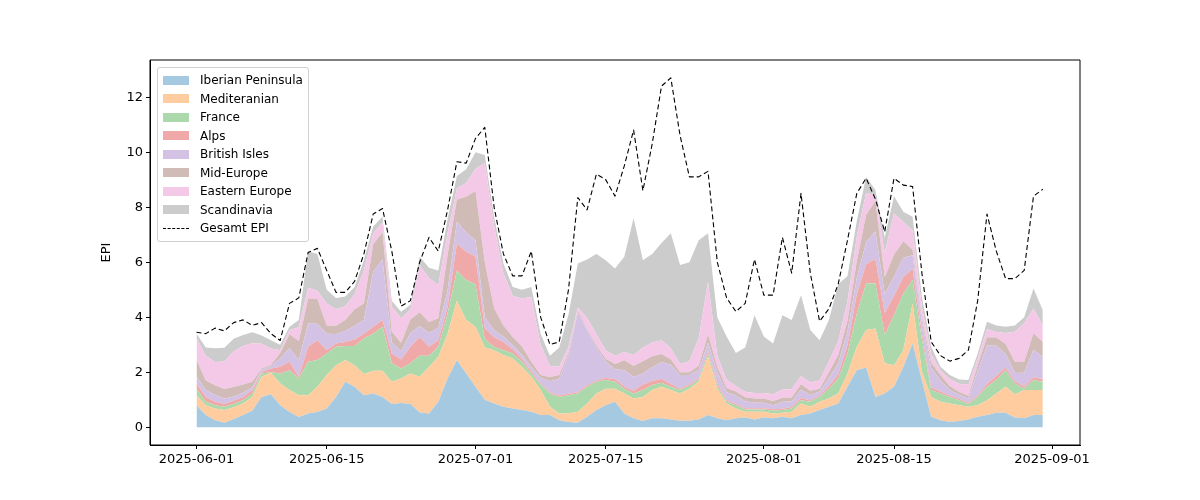 The height and width of the screenshot is (500, 1200). Describe the element at coordinates (138, 316) in the screenshot. I see `y-tick-label: 4` at that location.